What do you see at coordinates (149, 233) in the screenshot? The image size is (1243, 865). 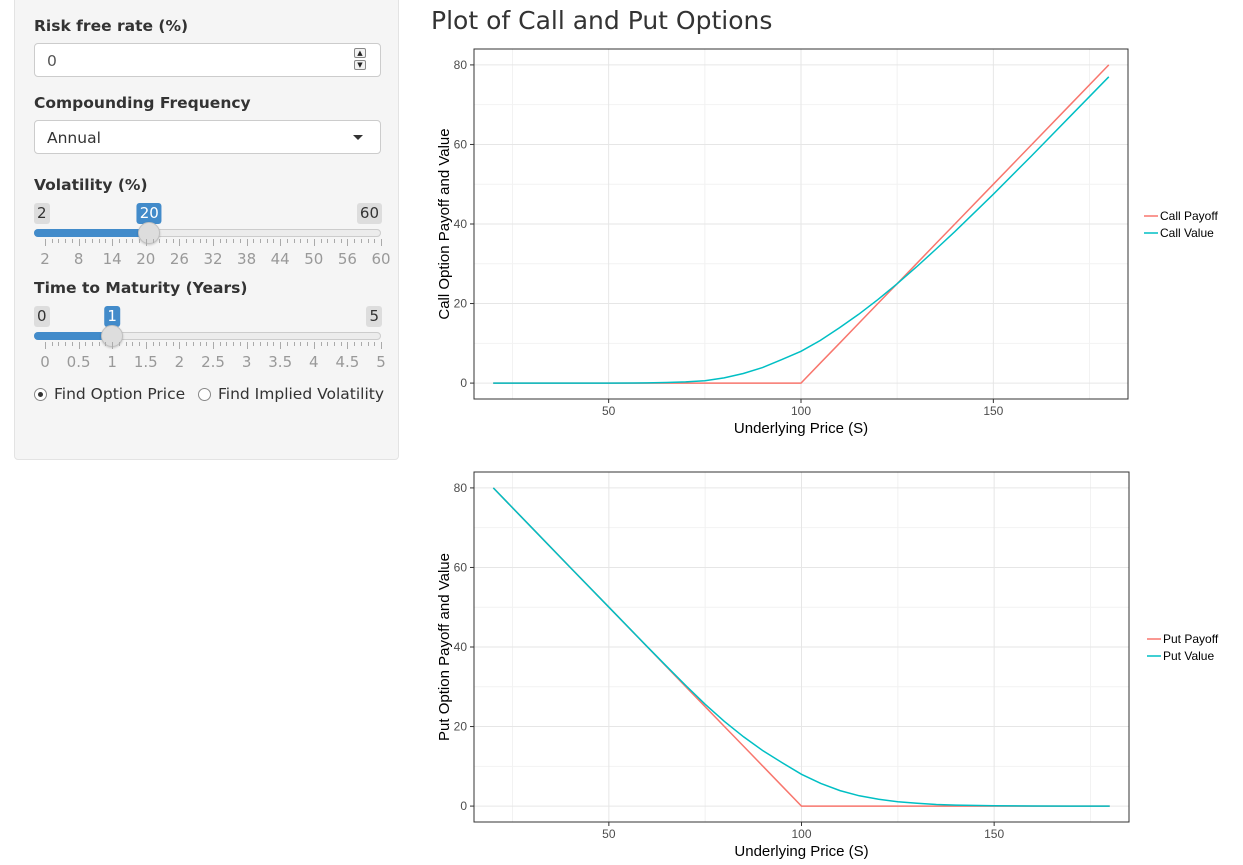 I see `slider-handle` at bounding box center [149, 233].